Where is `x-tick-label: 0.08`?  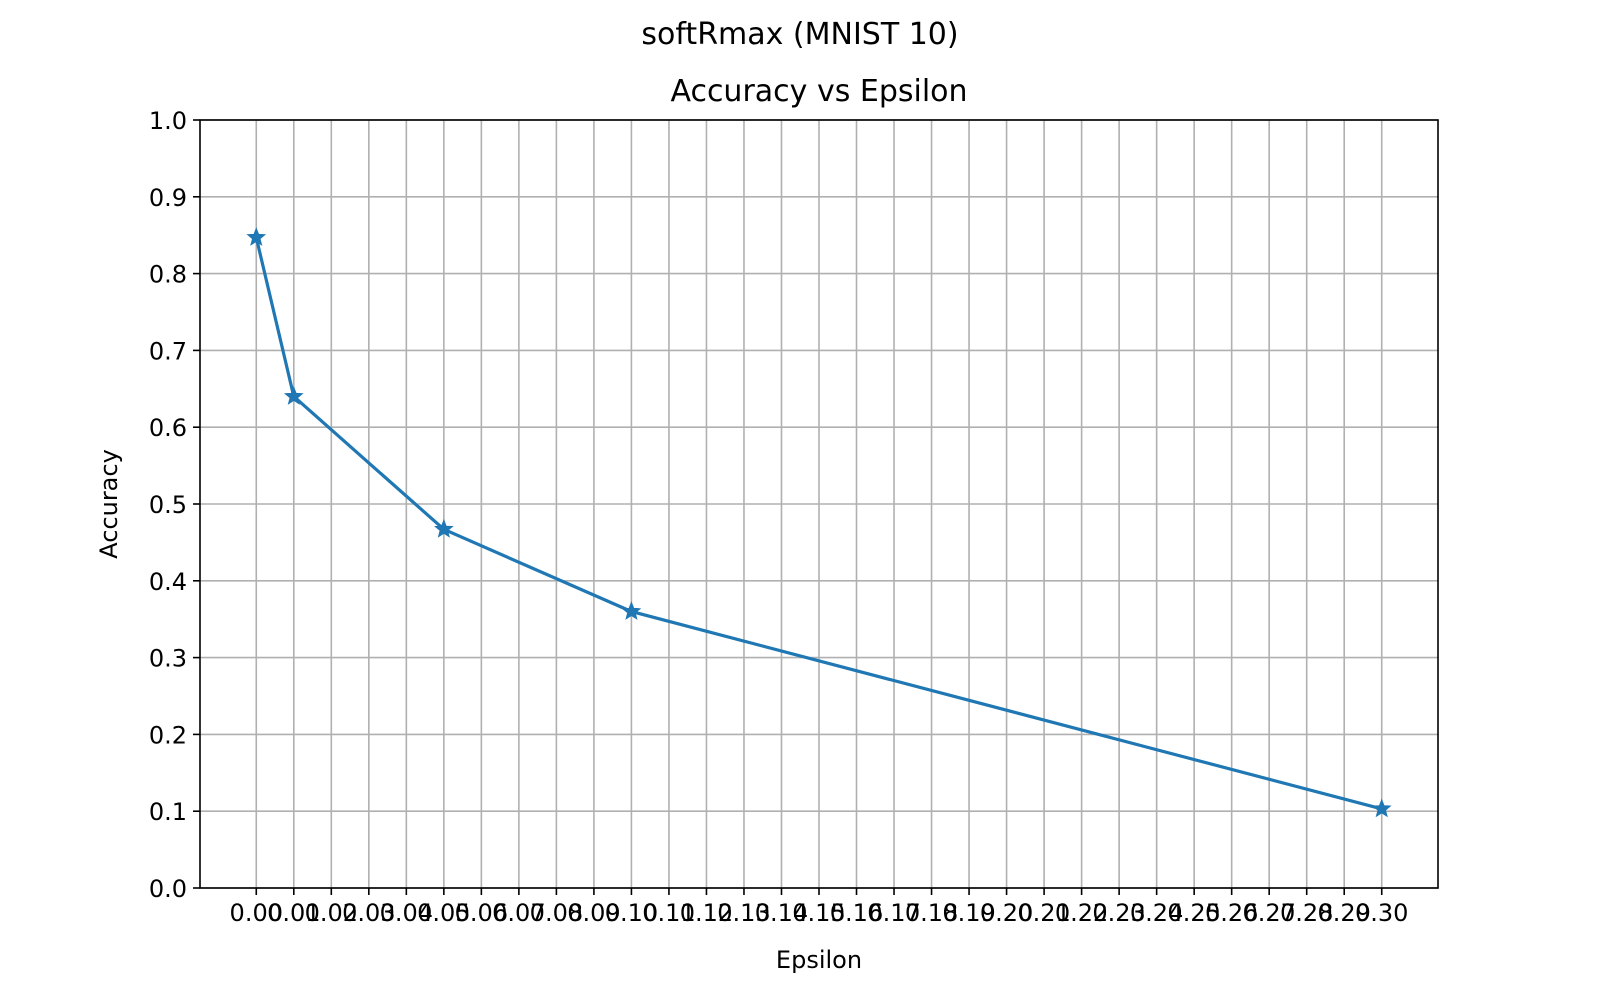
x-tick-label: 0.08 is located at coordinates (556, 913).